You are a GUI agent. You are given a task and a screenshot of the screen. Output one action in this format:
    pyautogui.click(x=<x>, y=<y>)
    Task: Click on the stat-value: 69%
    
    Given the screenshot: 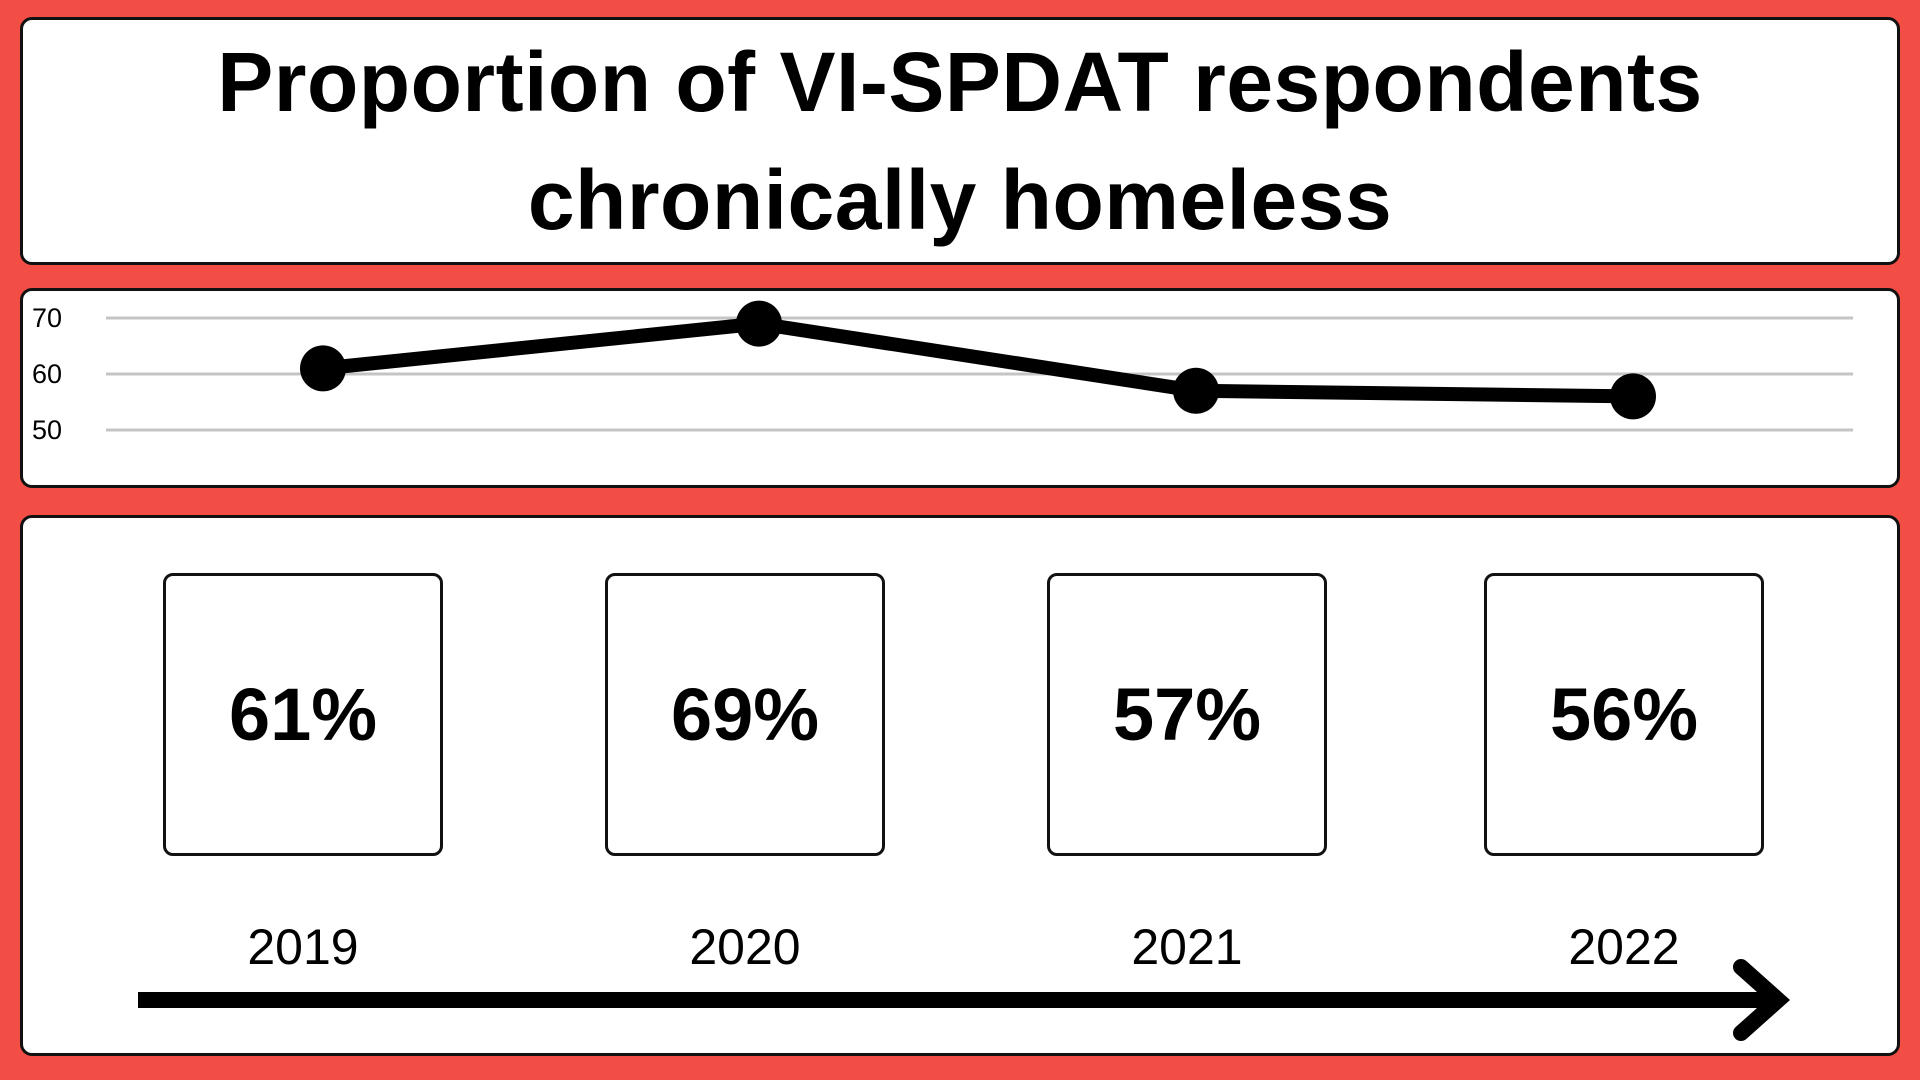 What is the action you would take?
    pyautogui.click(x=745, y=714)
    